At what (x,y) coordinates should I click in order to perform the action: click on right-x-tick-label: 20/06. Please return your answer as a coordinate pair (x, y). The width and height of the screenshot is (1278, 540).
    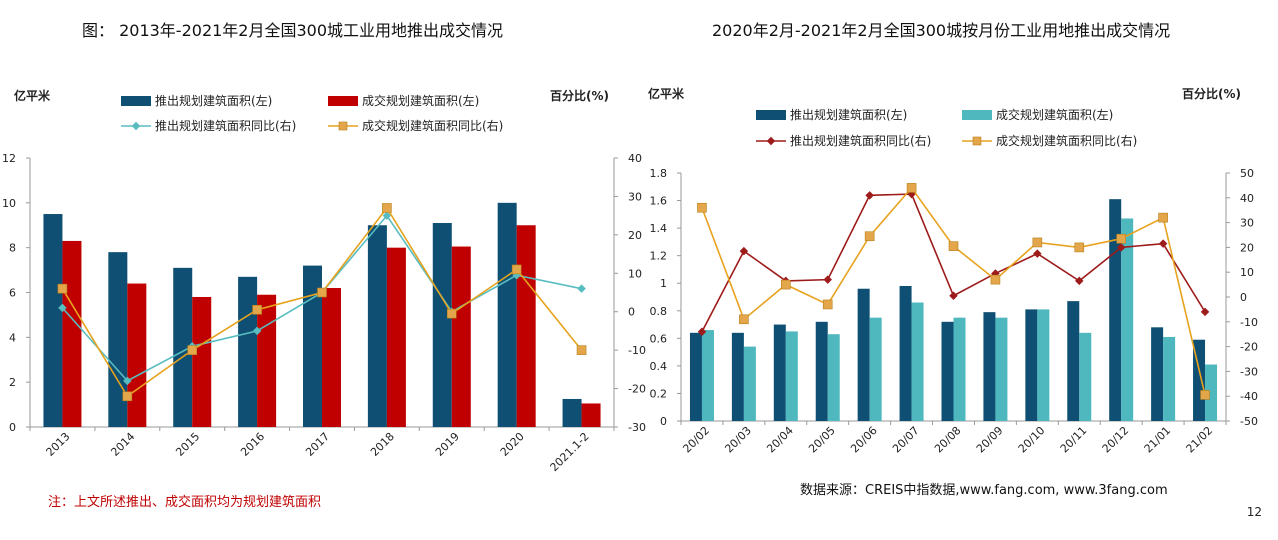
    Looking at the image, I should click on (864, 440).